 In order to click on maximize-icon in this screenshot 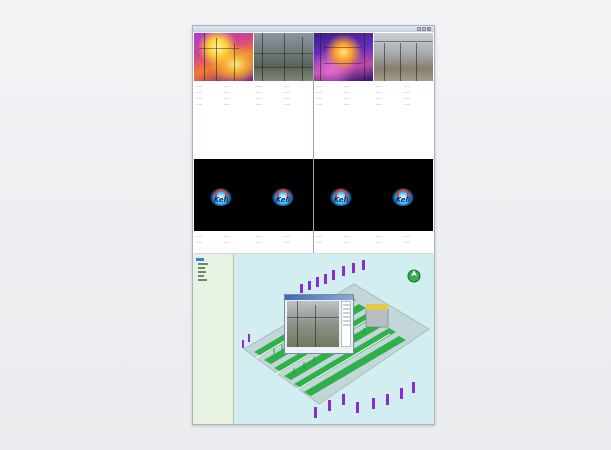, I will do `click(424, 29)`.